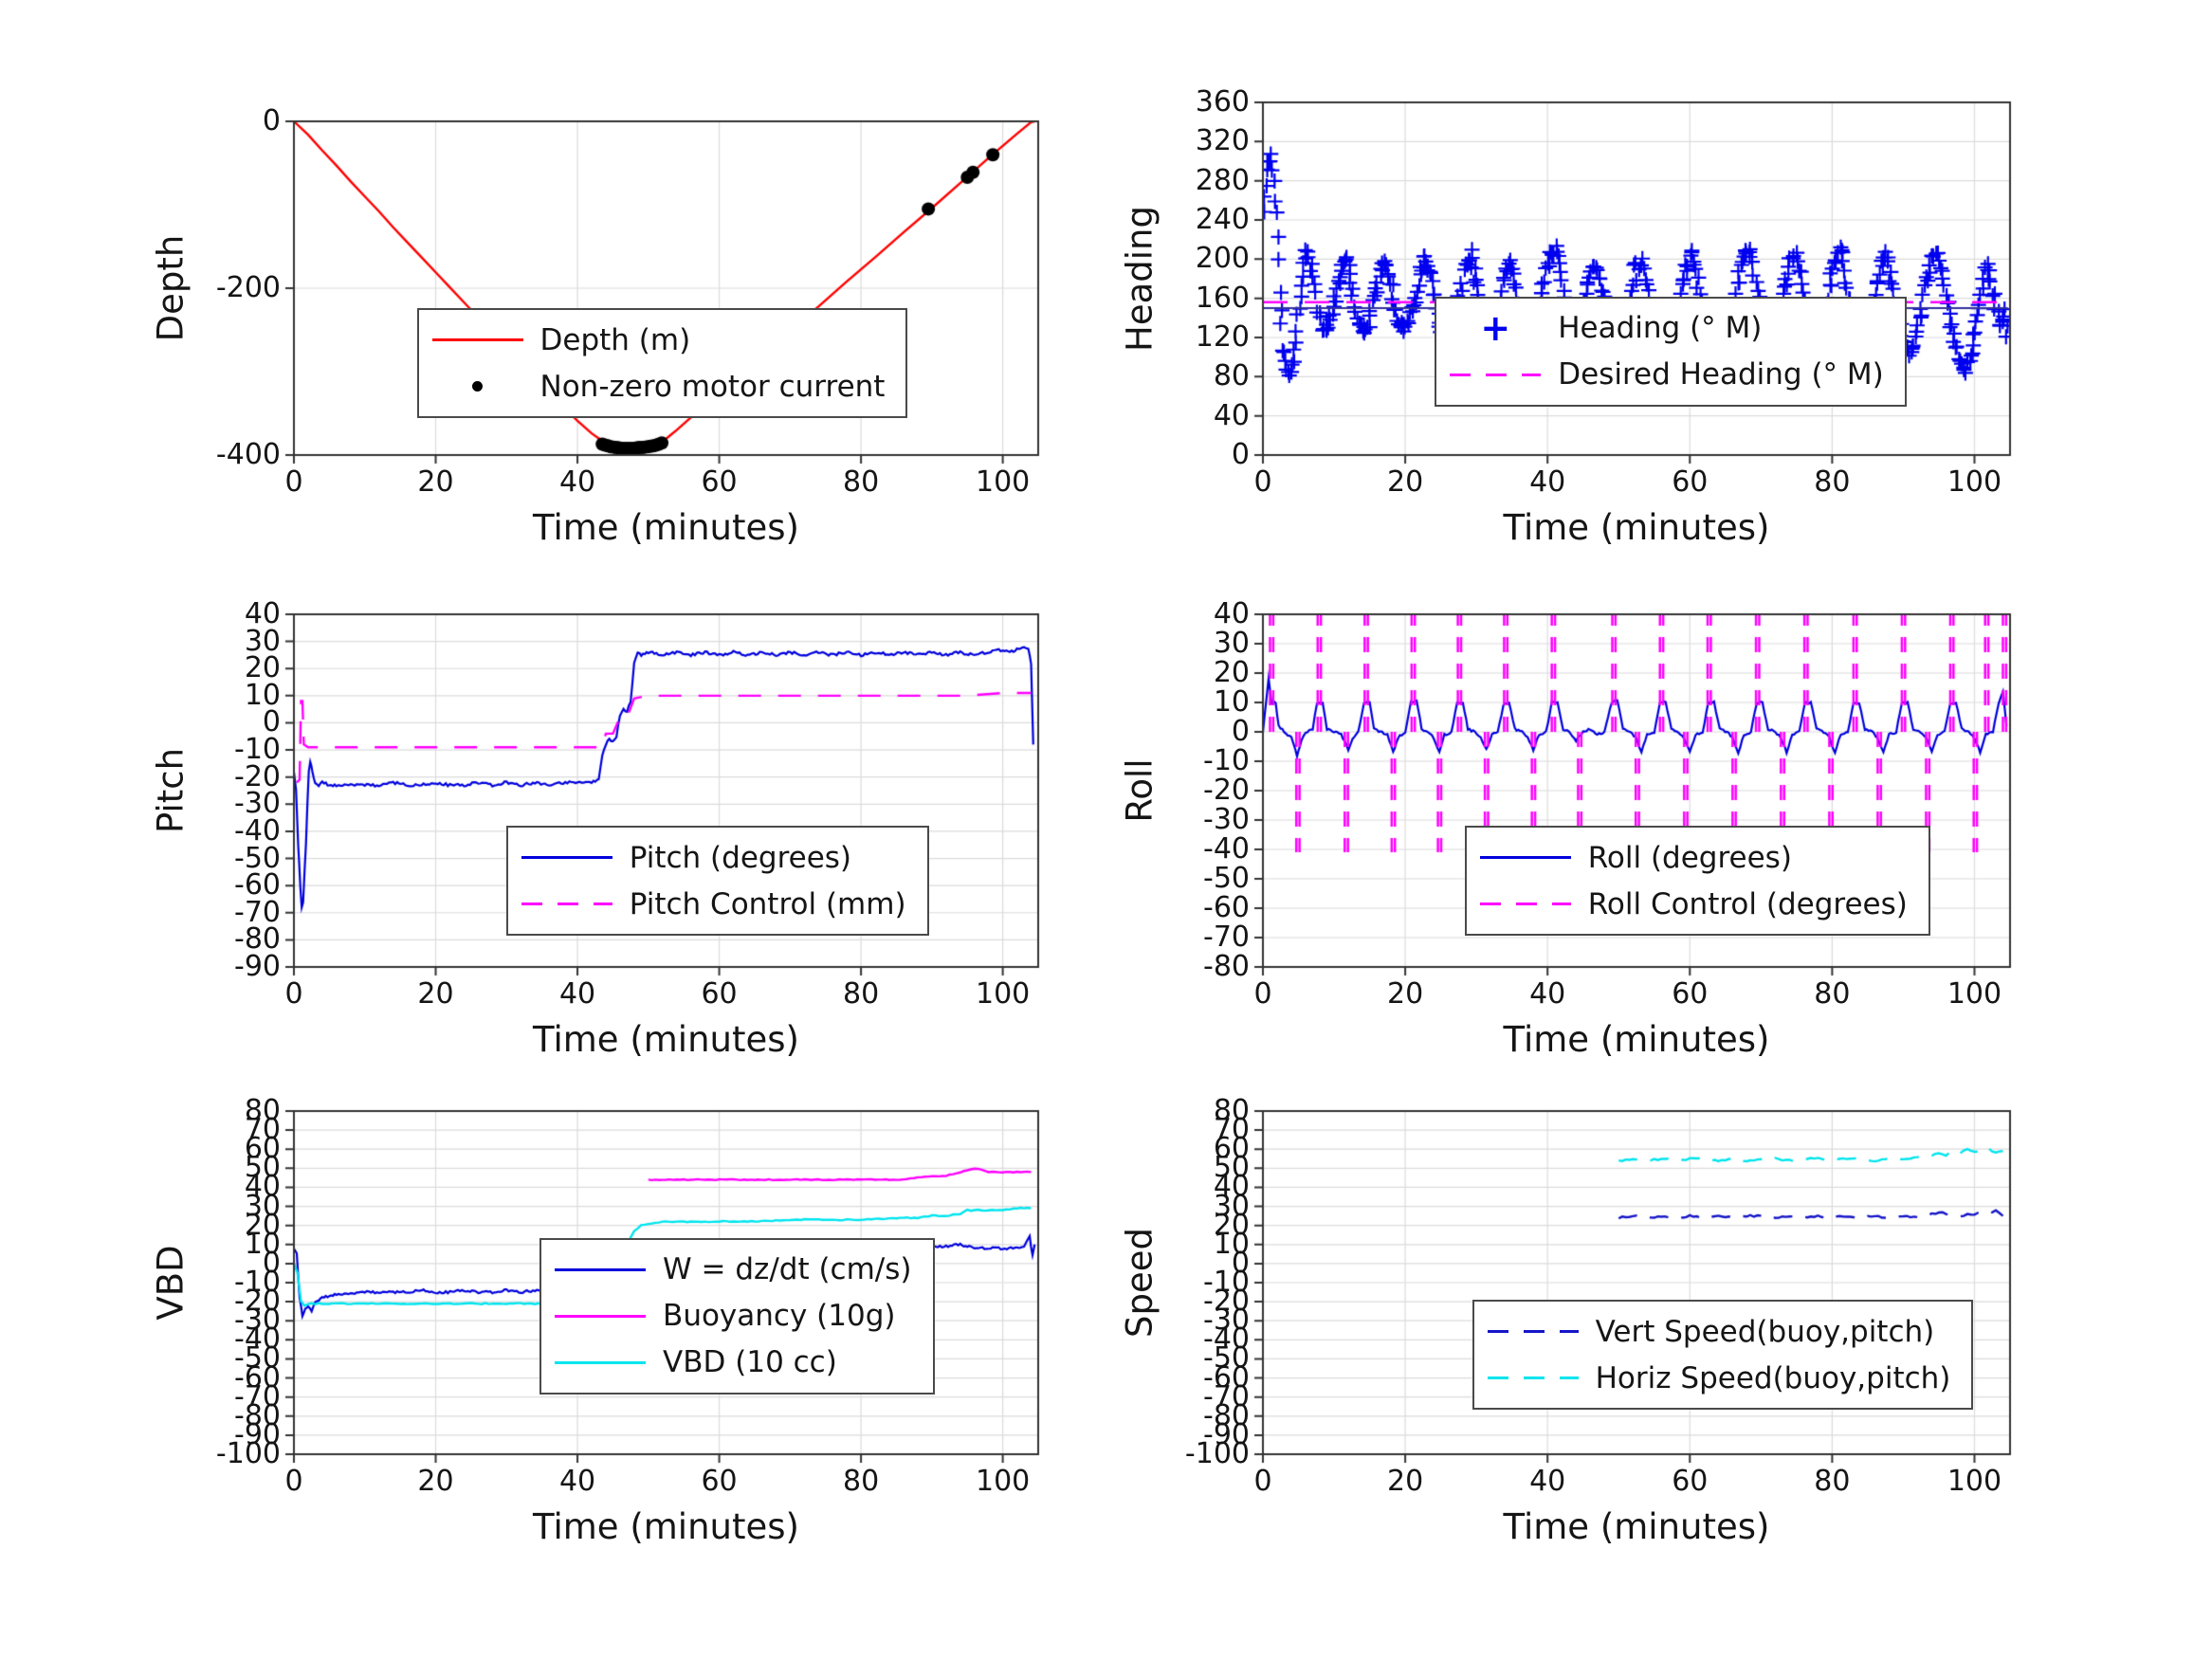 This screenshot has height=1659, width=2212. I want to click on roll-legend: Roll (degrees) Roll Control (degrees), so click(1697, 881).